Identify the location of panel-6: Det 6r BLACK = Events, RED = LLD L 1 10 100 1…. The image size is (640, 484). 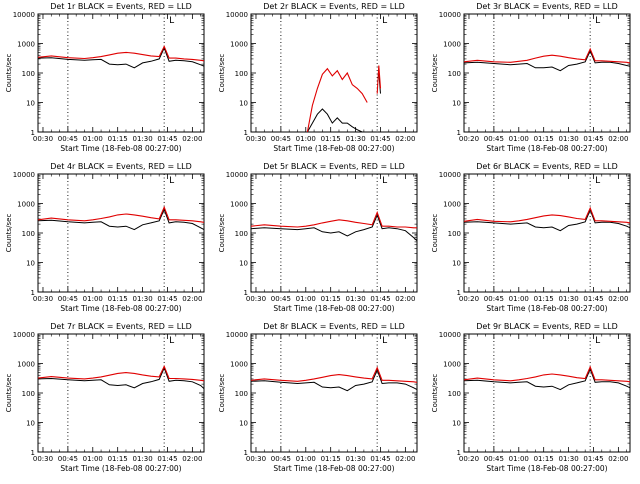
(531, 237).